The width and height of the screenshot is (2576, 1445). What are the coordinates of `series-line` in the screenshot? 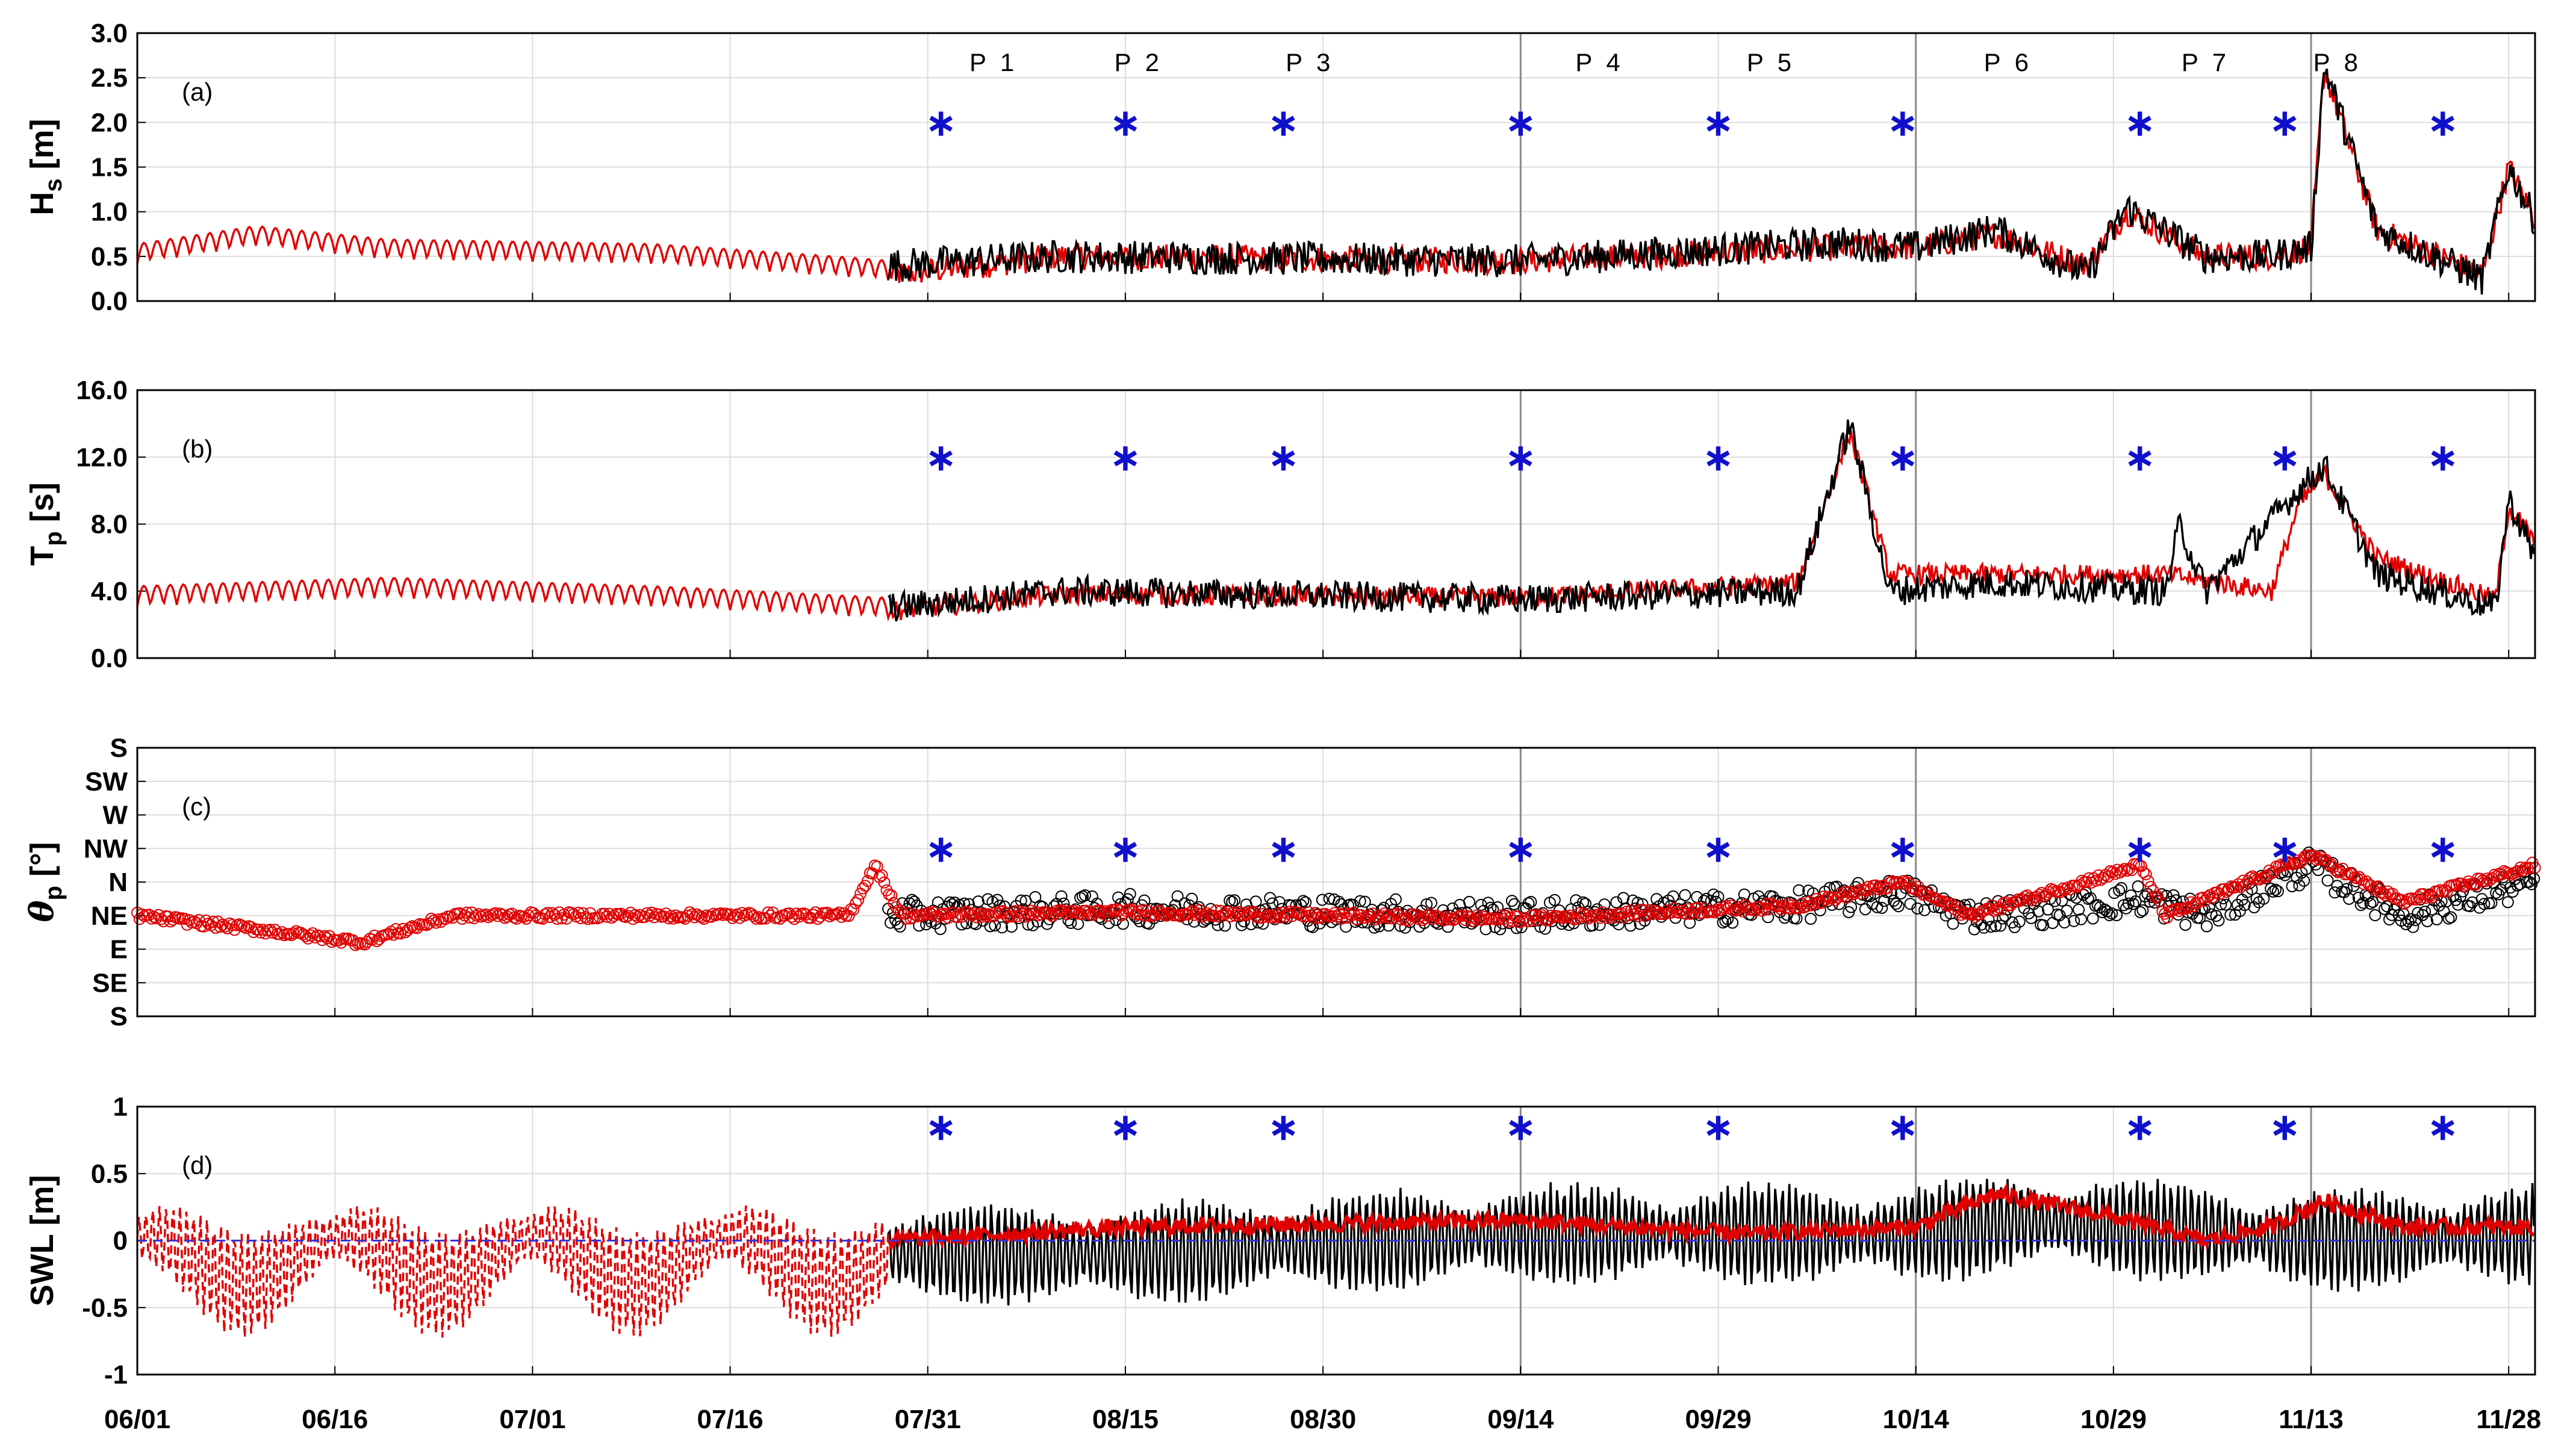 It's located at (1710, 1217).